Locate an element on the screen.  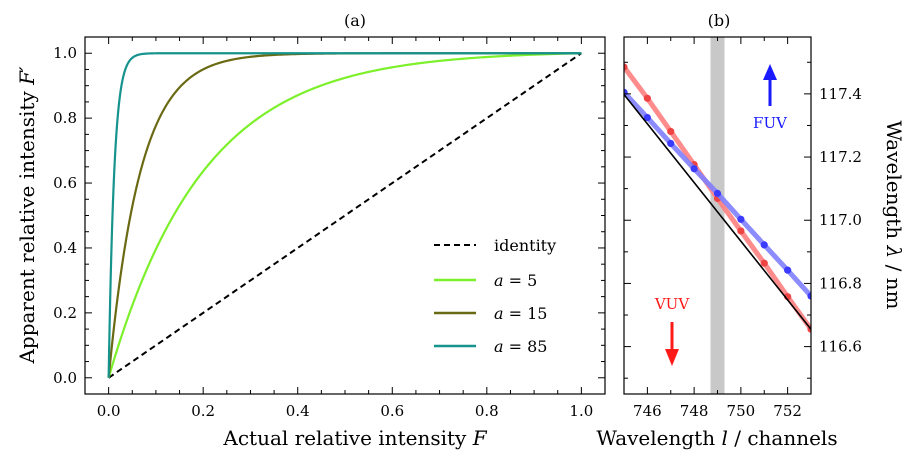
y-tick-label: 0.8 is located at coordinates (65, 118).